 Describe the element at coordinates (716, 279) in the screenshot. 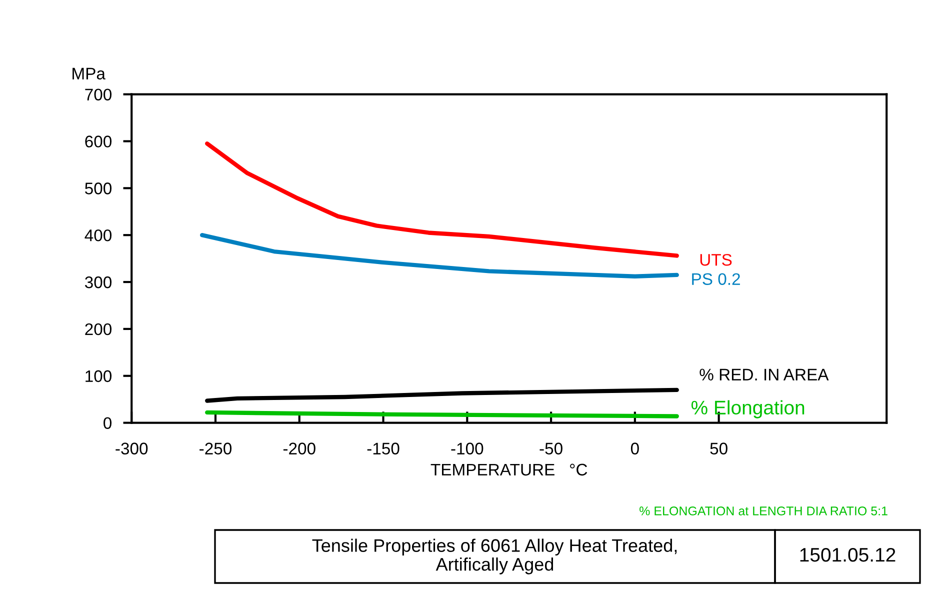

I see `series-label: PS 0.2` at that location.